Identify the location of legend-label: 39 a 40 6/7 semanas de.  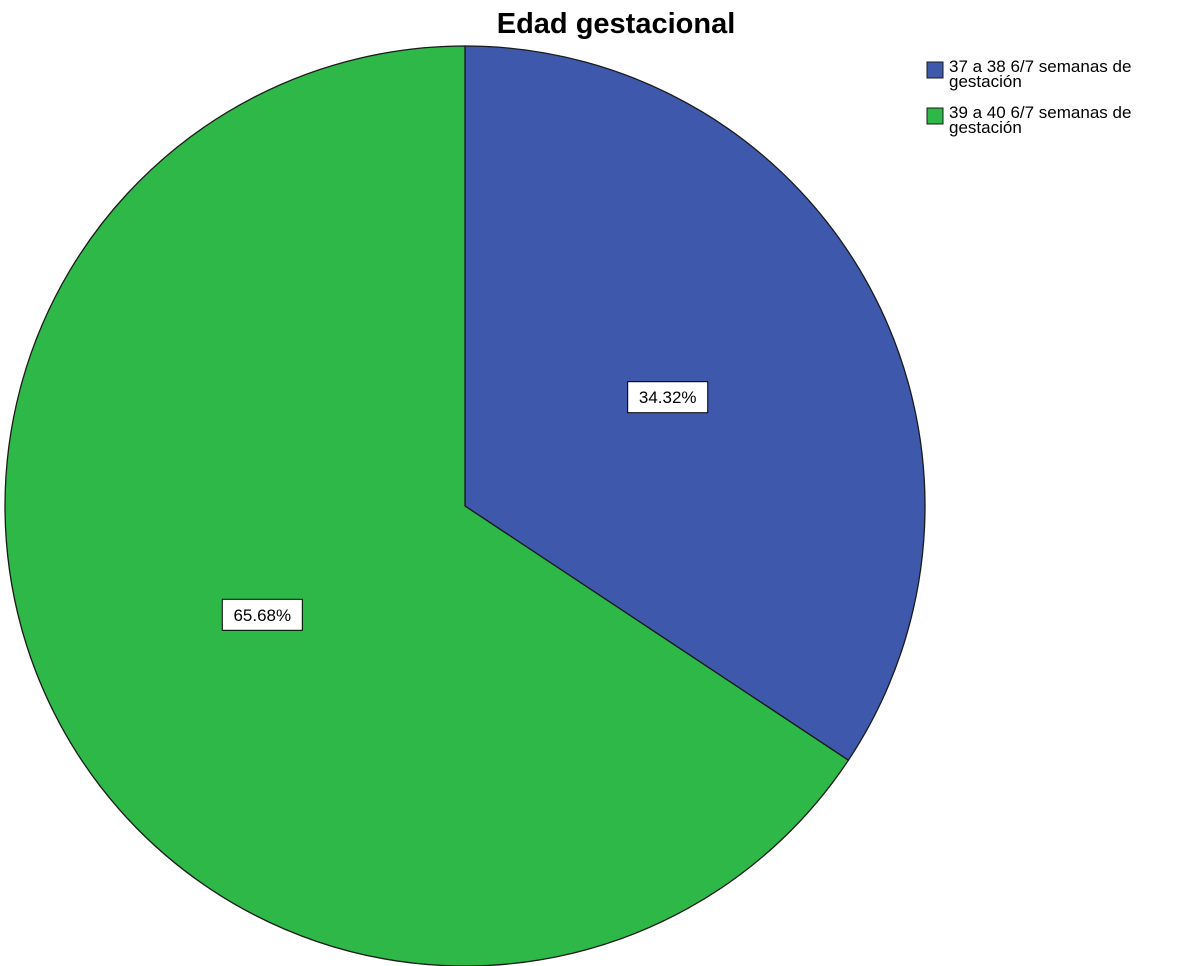
(1040, 112).